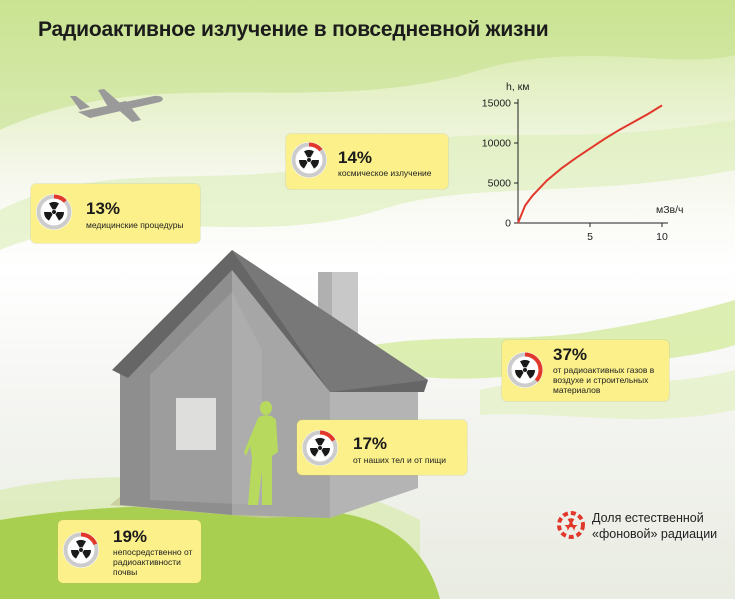 This screenshot has height=599, width=735. Describe the element at coordinates (648, 518) in the screenshot. I see `legend-line-1: Доля естественной` at that location.